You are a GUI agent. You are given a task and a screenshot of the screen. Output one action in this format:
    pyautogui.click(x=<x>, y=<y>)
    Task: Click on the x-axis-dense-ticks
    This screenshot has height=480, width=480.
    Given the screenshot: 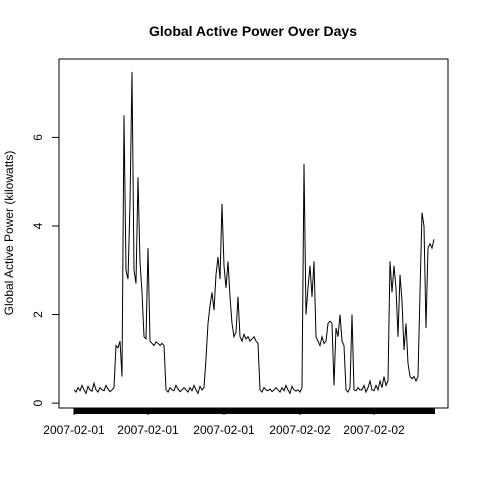 What is the action you would take?
    pyautogui.click(x=254, y=411)
    